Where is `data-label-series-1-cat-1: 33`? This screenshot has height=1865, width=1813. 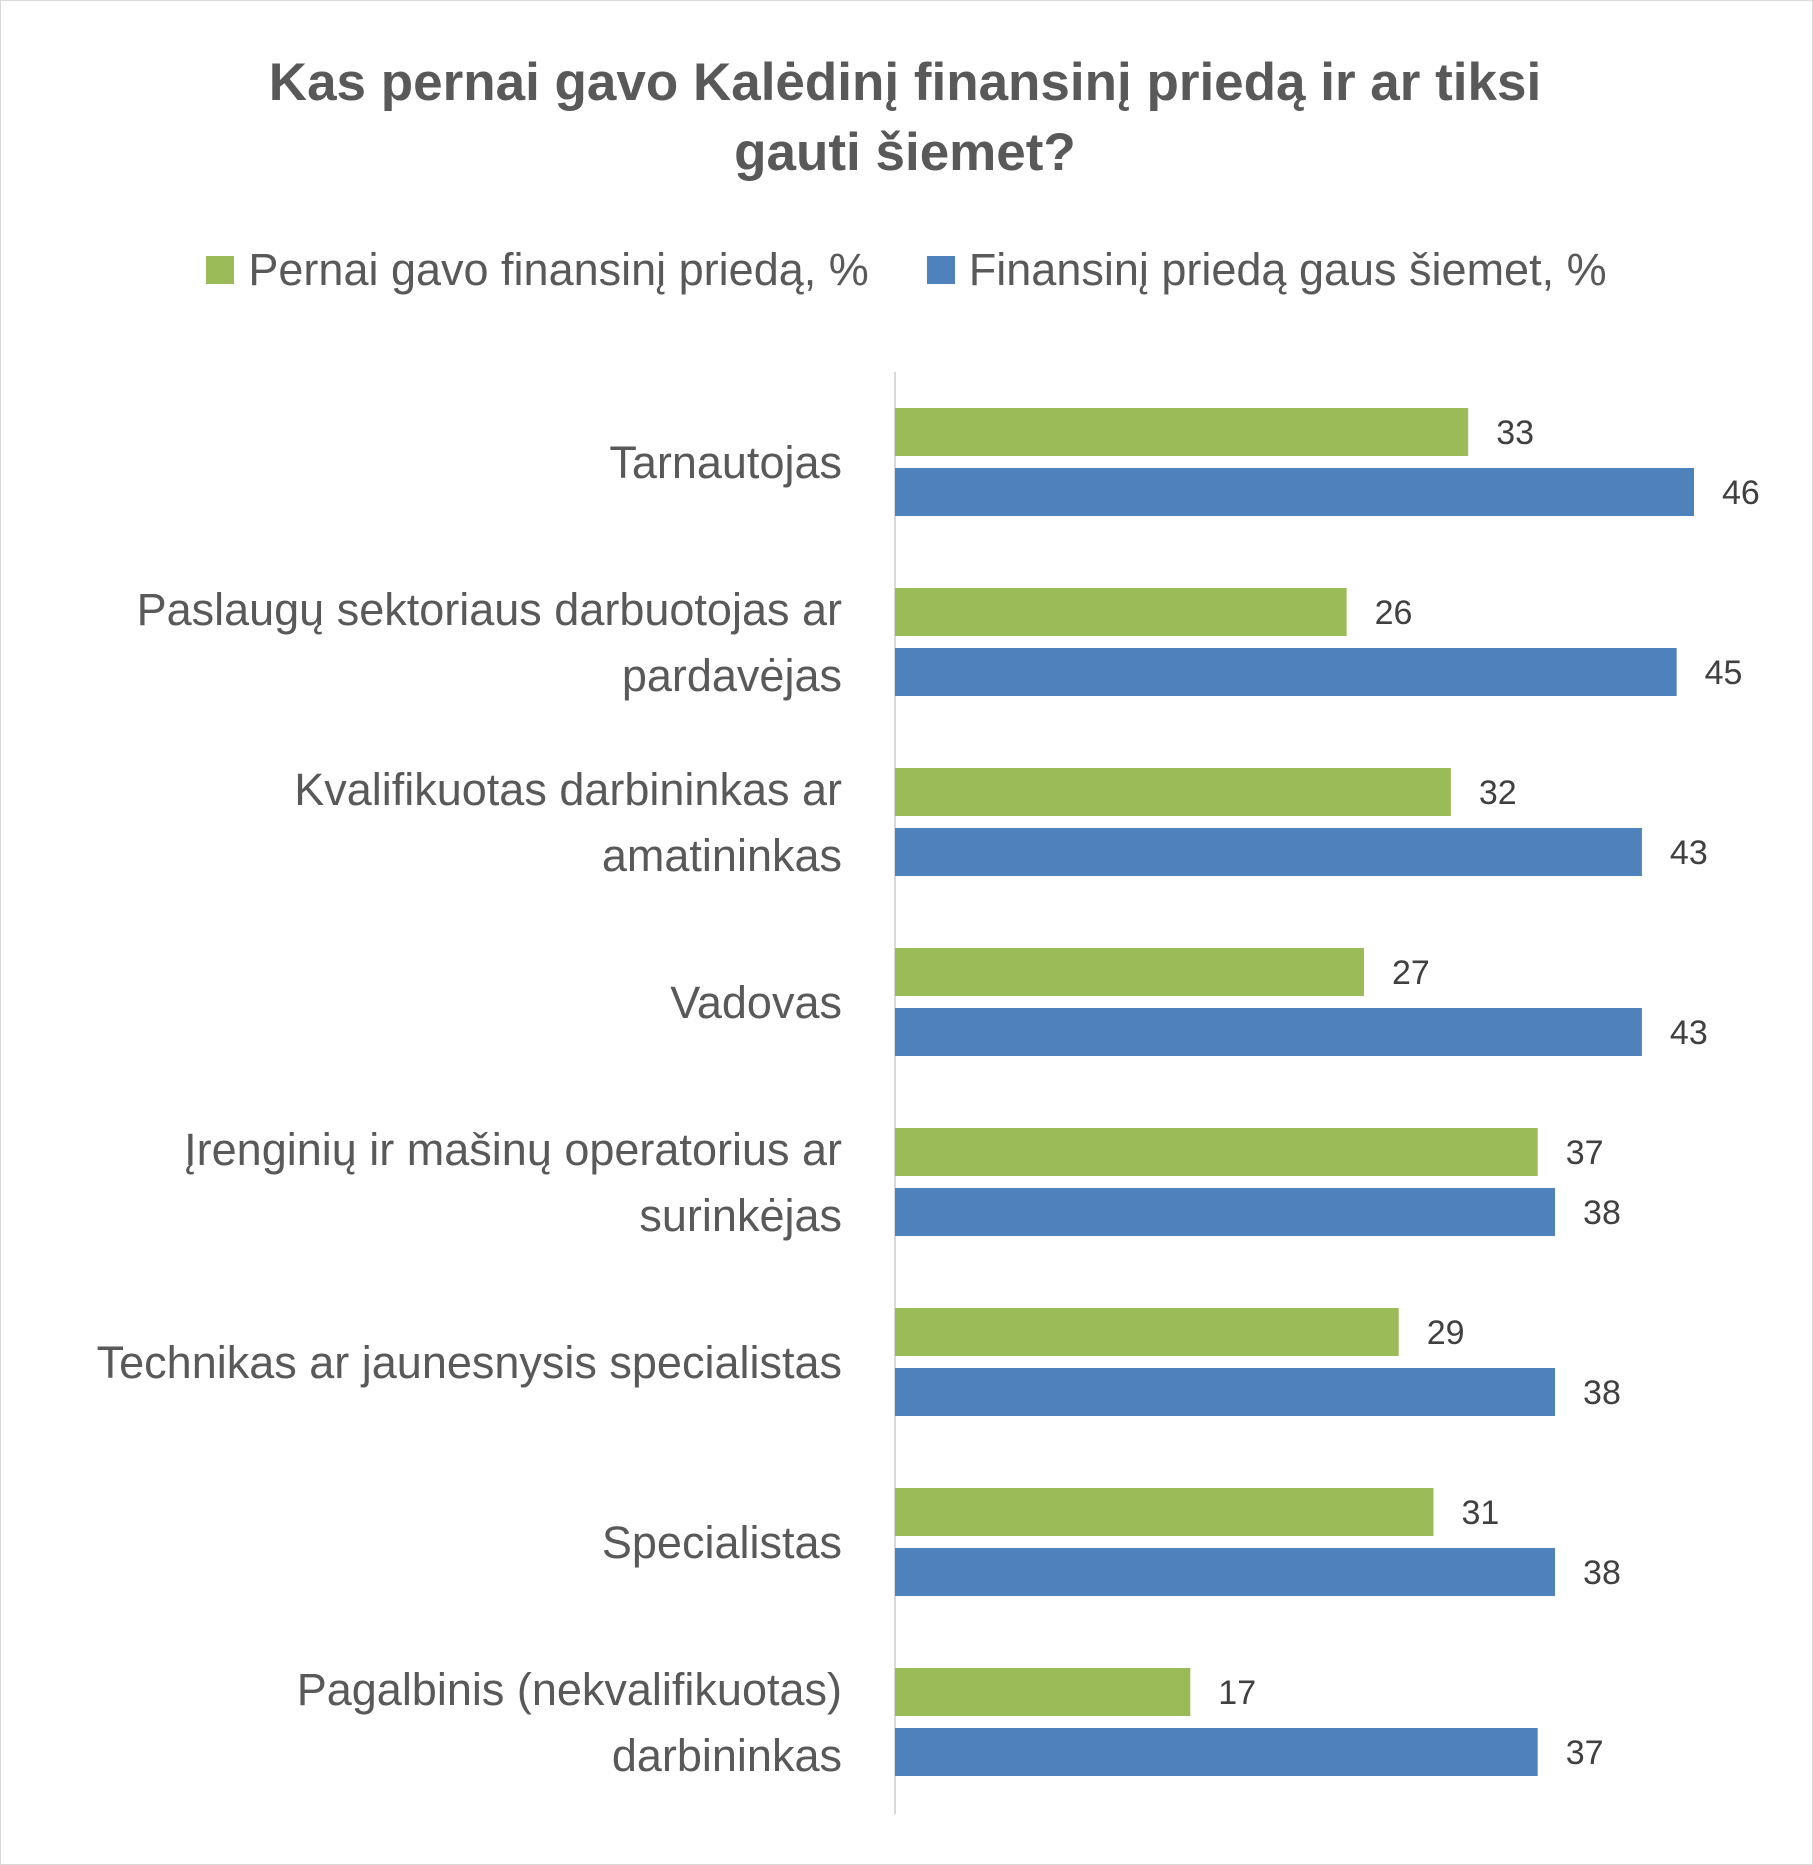
data-label-series-1-cat-1: 33 is located at coordinates (1515, 433).